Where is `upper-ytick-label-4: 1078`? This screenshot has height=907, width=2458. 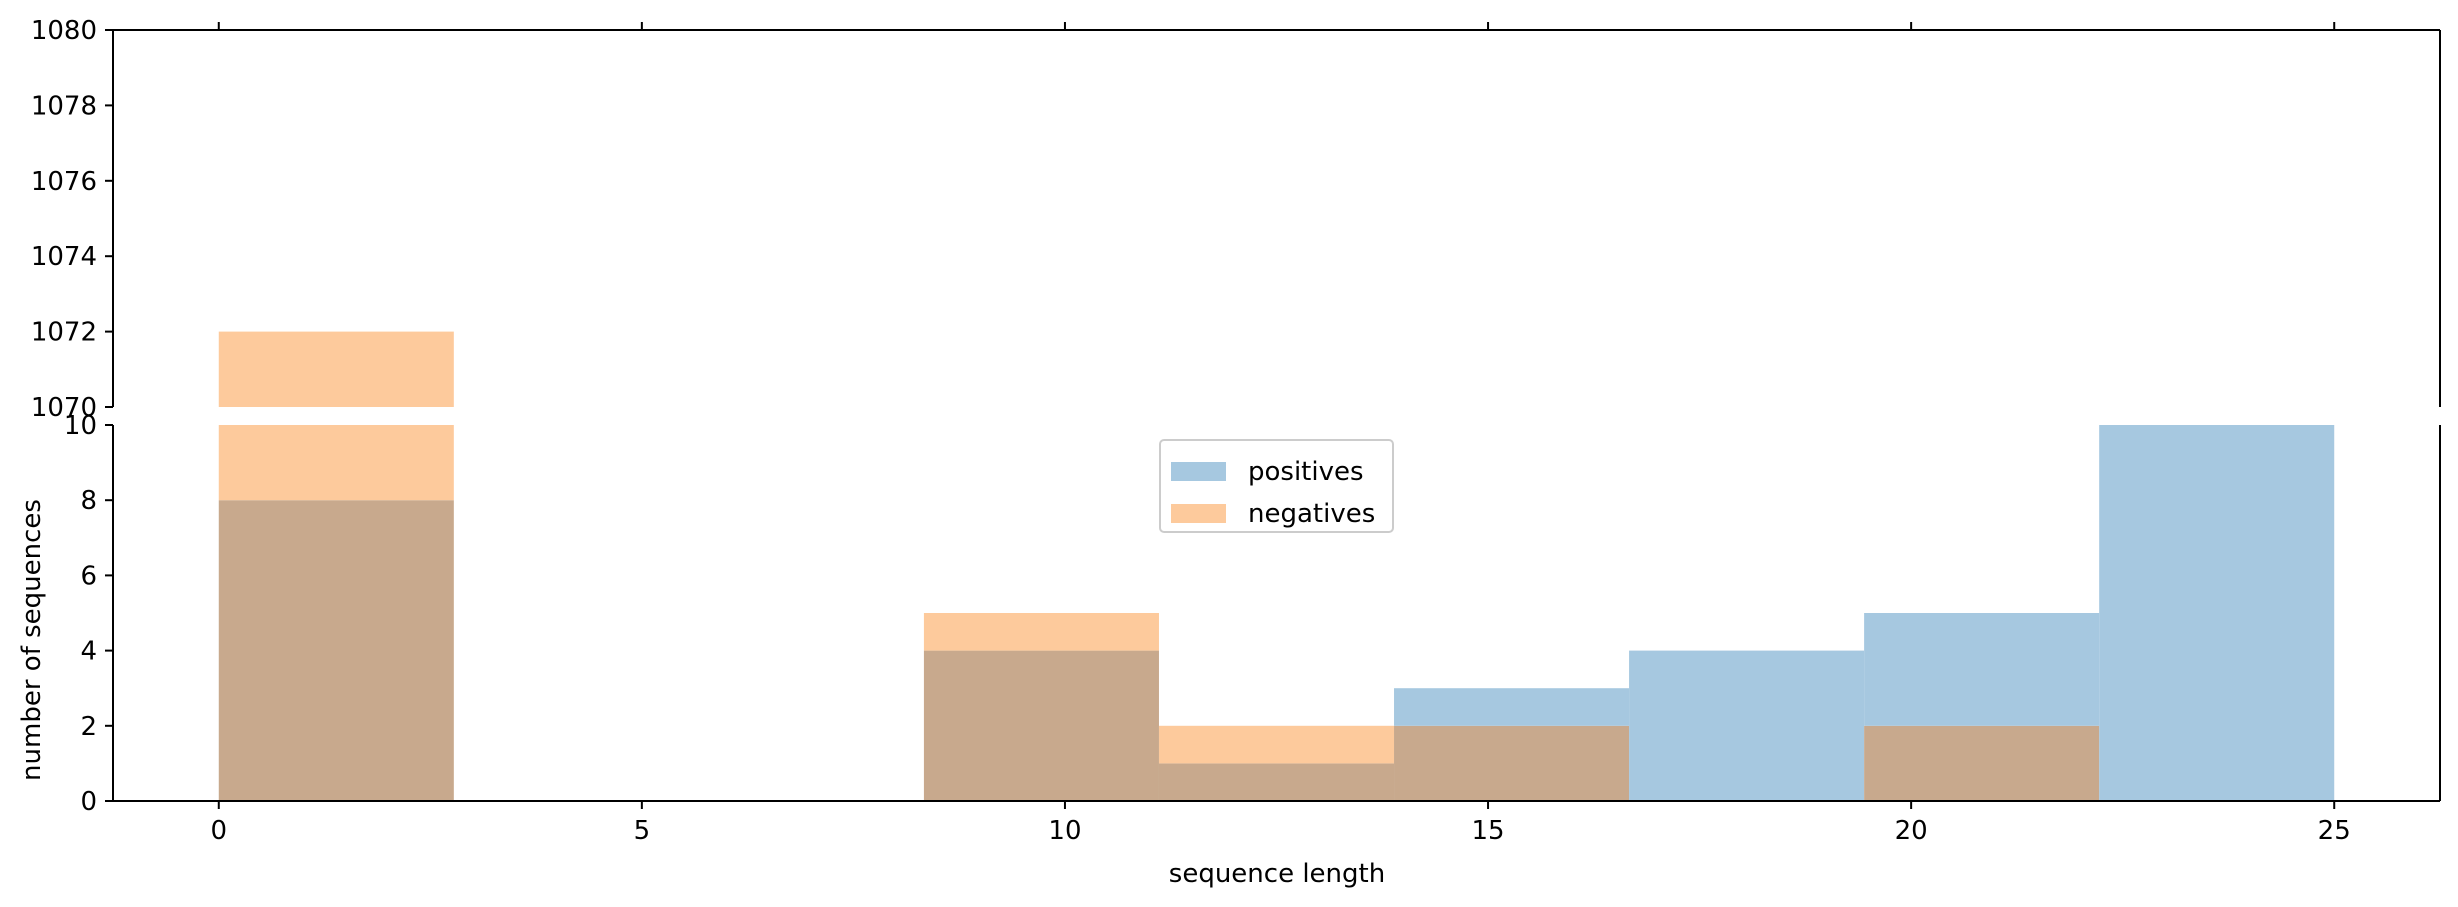
upper-ytick-label-4: 1078 is located at coordinates (64, 106).